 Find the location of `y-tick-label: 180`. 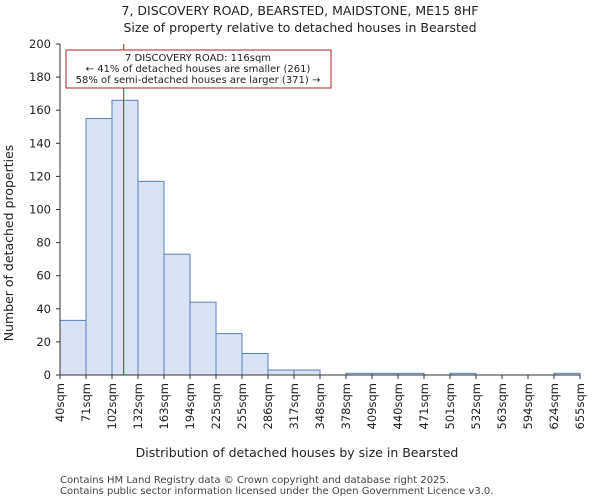

y-tick-label: 180 is located at coordinates (40, 77).